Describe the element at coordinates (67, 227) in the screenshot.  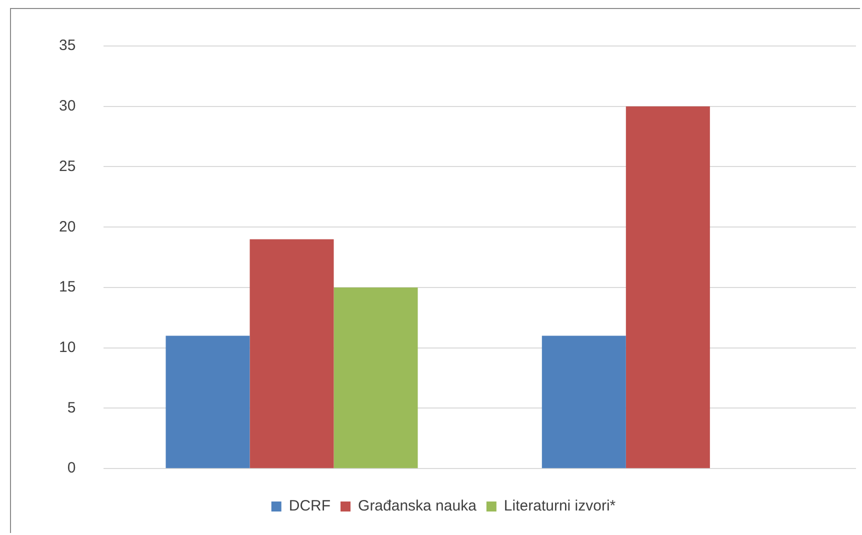
I see `y-tick-label: 20` at that location.